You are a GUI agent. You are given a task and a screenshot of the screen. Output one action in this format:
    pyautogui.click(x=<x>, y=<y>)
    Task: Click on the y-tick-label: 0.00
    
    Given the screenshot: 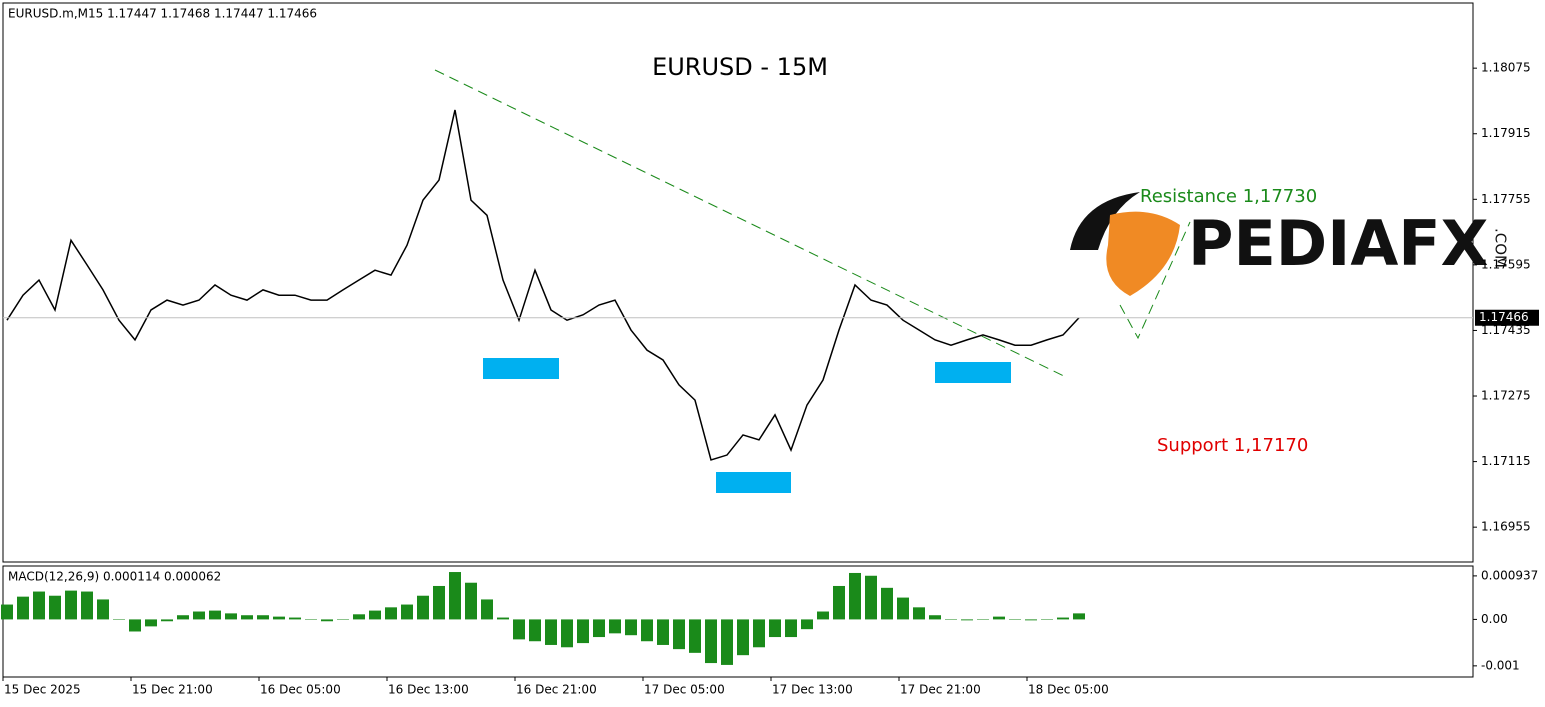 What is the action you would take?
    pyautogui.click(x=1494, y=619)
    